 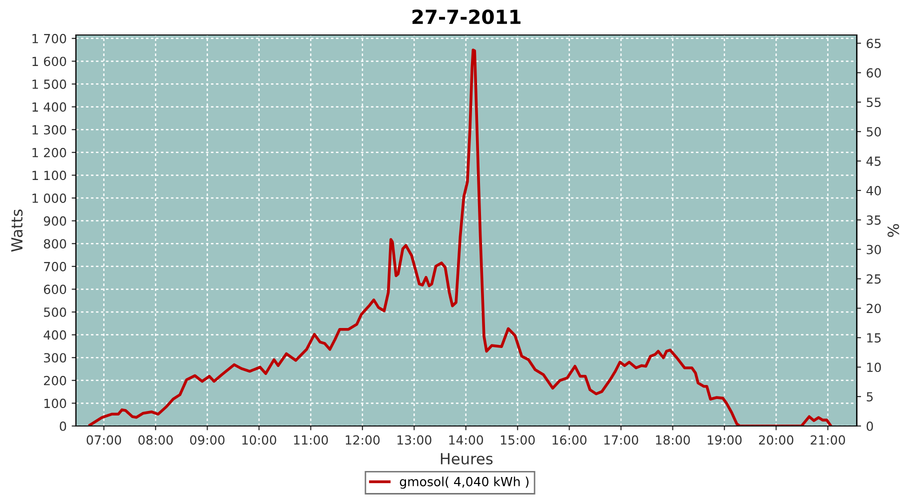 I want to click on y-tick-label: 200, so click(x=55, y=381).